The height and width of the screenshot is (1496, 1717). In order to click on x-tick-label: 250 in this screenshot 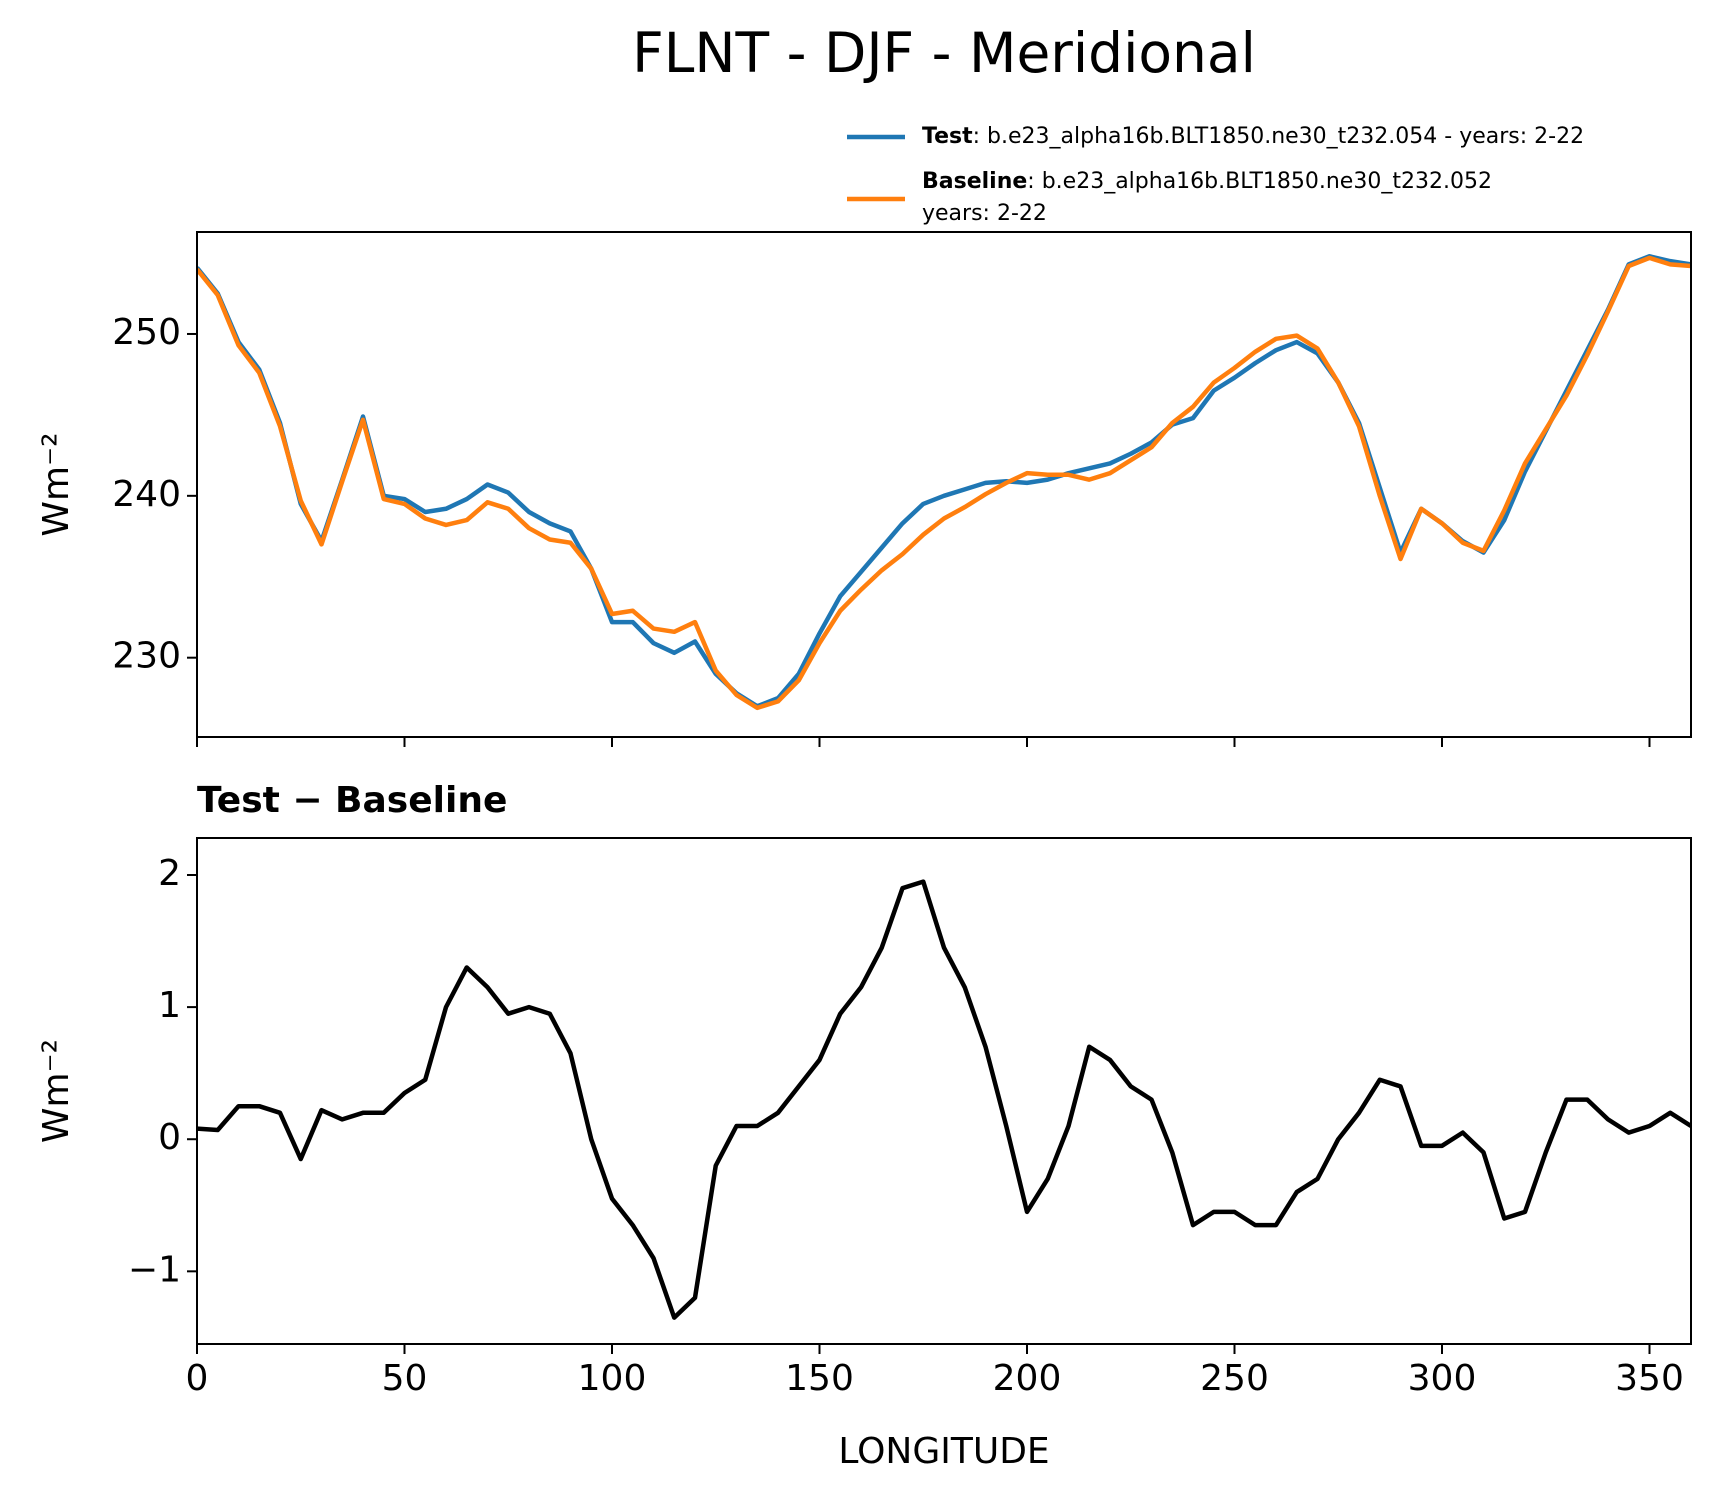, I will do `click(1234, 1378)`.